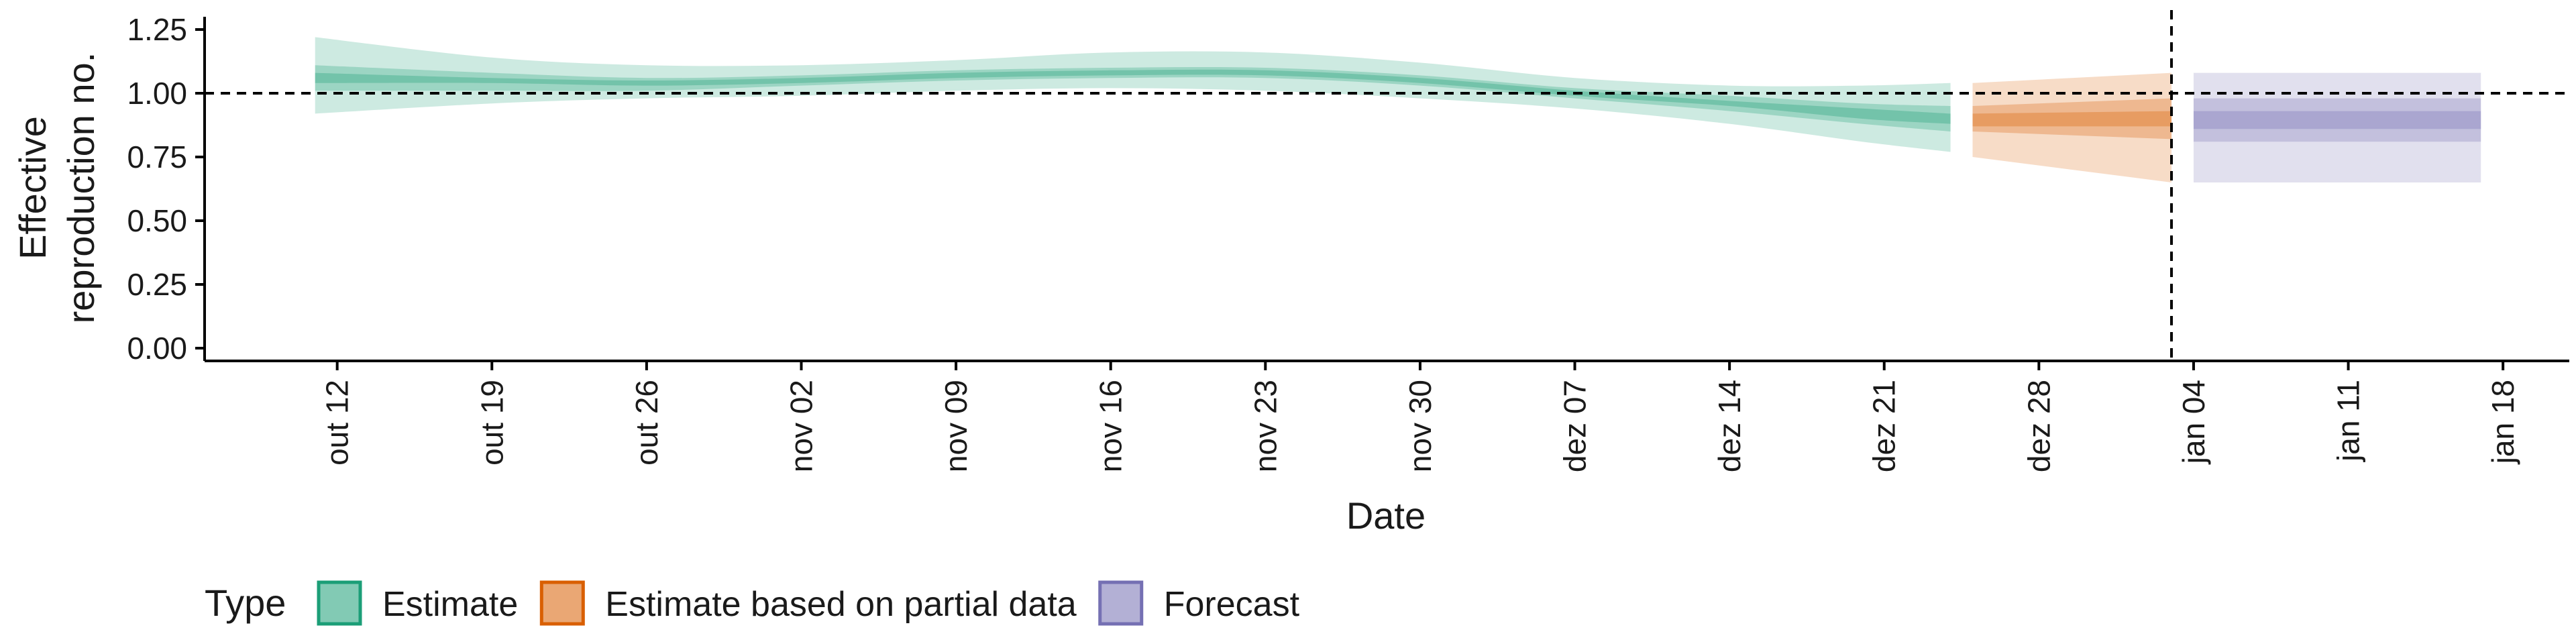  I want to click on y-axis-title-line1: Effective, so click(32, 188).